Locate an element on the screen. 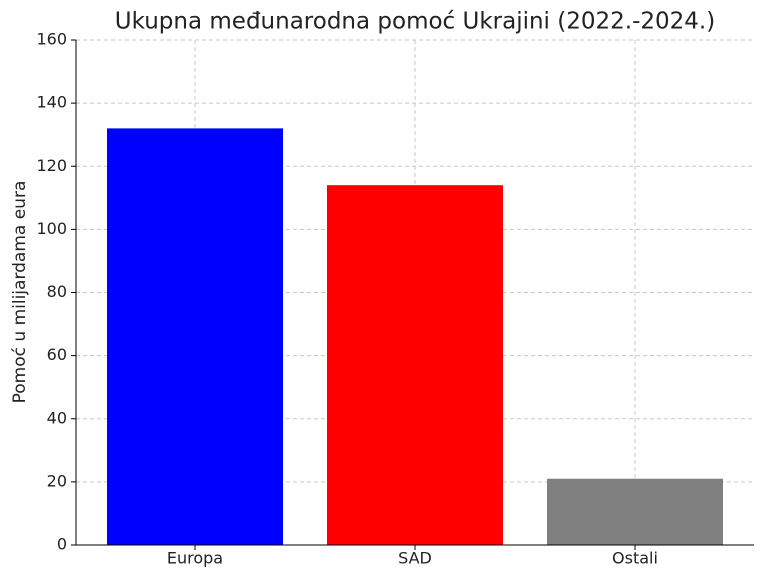 This screenshot has height=579, width=765. y-axis-label: Pomoć u milijardama eura is located at coordinates (20, 292).